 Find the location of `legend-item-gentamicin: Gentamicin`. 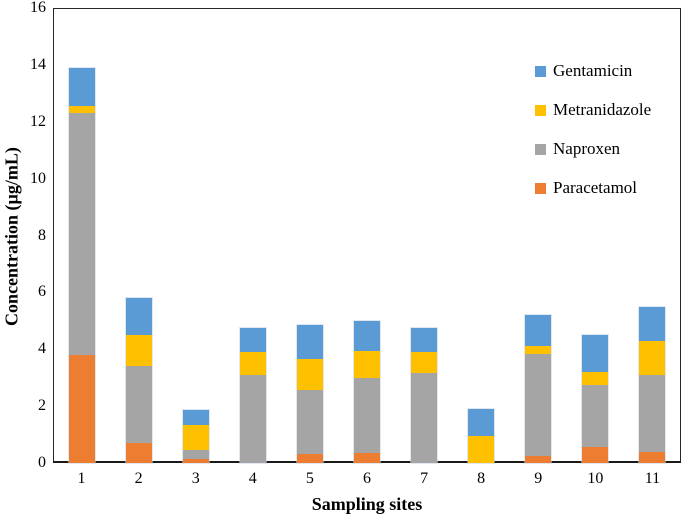

legend-item-gentamicin: Gentamicin is located at coordinates (583, 71).